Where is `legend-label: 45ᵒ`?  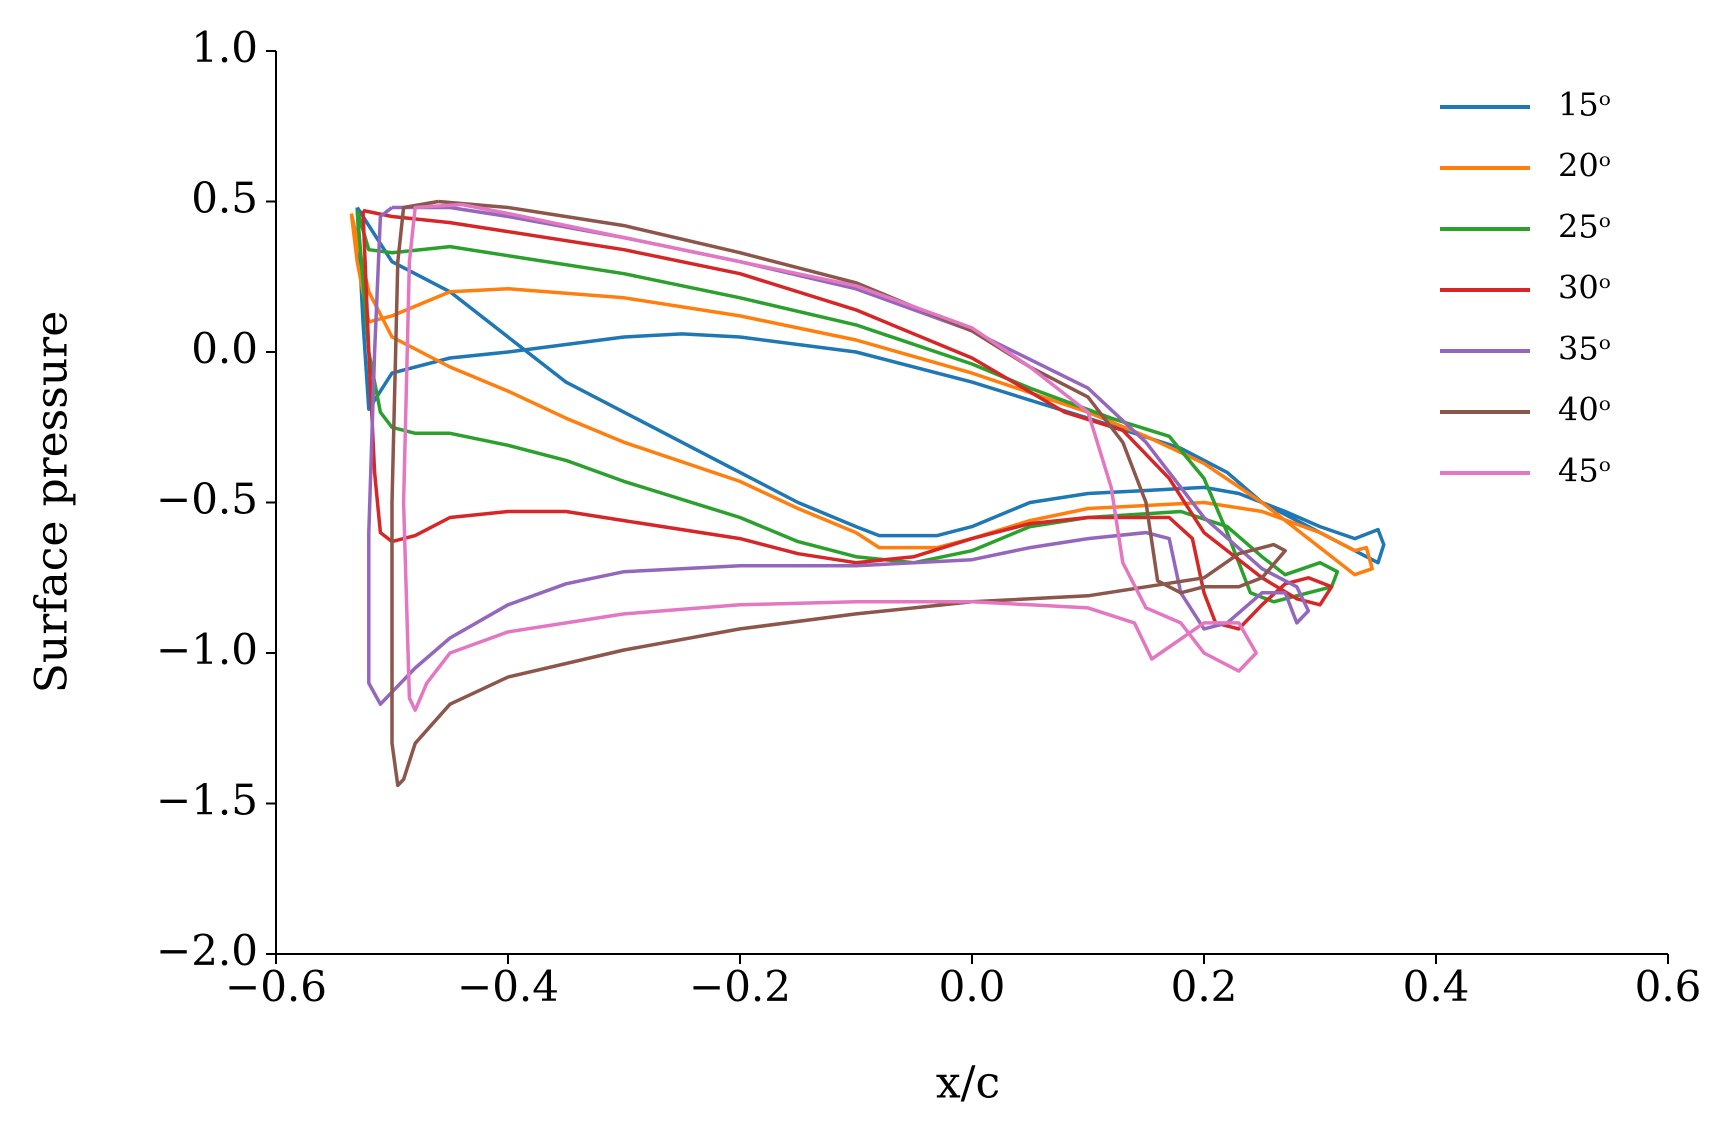
legend-label: 45ᵒ is located at coordinates (1584, 471).